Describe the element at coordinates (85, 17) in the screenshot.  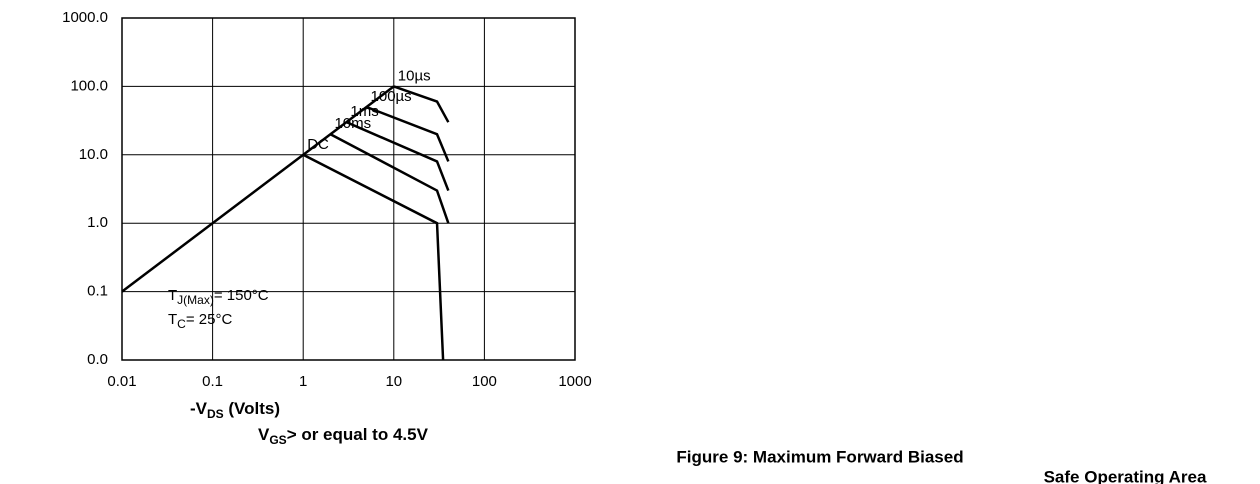
I see `y-tick-label: 1000.0` at that location.